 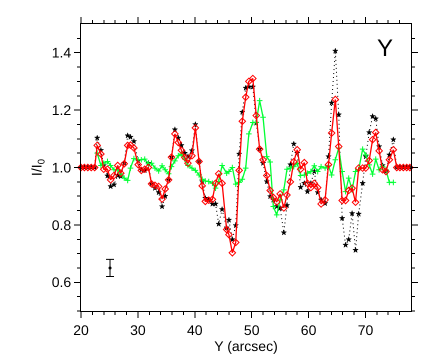 I want to click on x-tick-label: 30, so click(x=138, y=330).